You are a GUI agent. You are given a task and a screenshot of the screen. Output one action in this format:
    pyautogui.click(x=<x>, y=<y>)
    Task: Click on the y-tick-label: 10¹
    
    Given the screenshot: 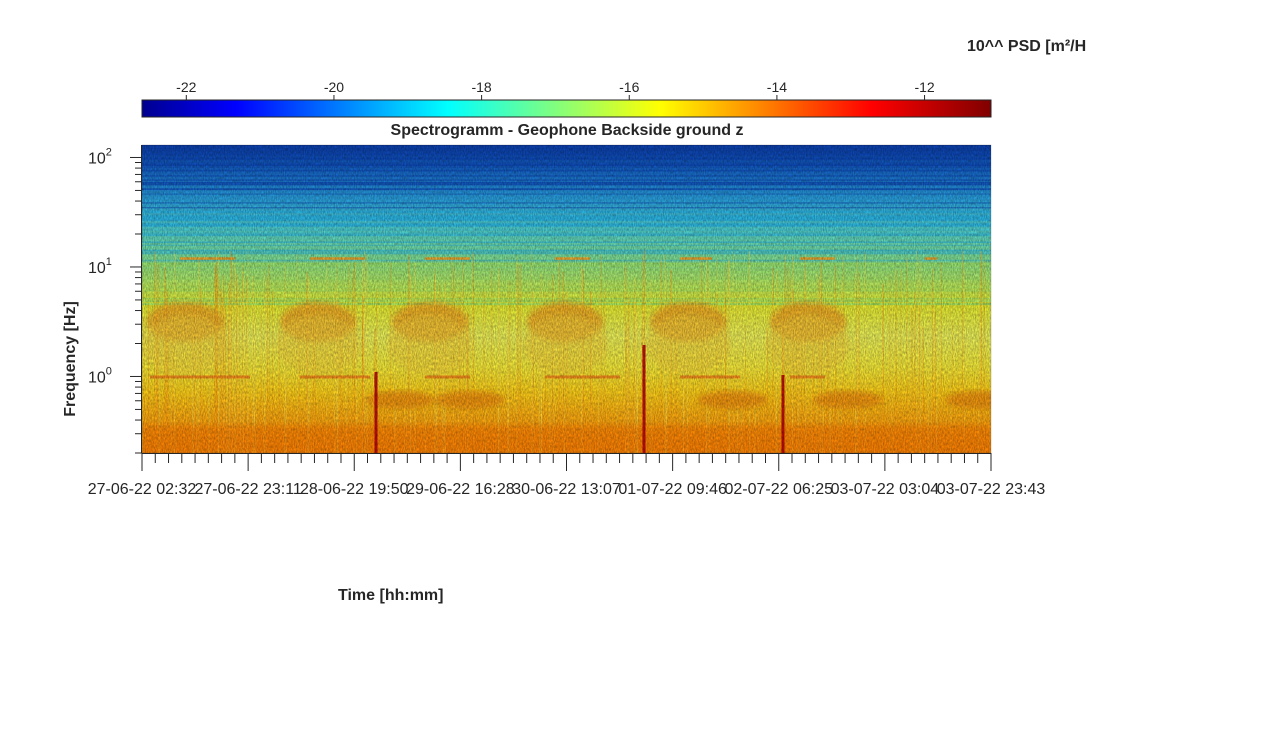 What is the action you would take?
    pyautogui.click(x=100, y=266)
    